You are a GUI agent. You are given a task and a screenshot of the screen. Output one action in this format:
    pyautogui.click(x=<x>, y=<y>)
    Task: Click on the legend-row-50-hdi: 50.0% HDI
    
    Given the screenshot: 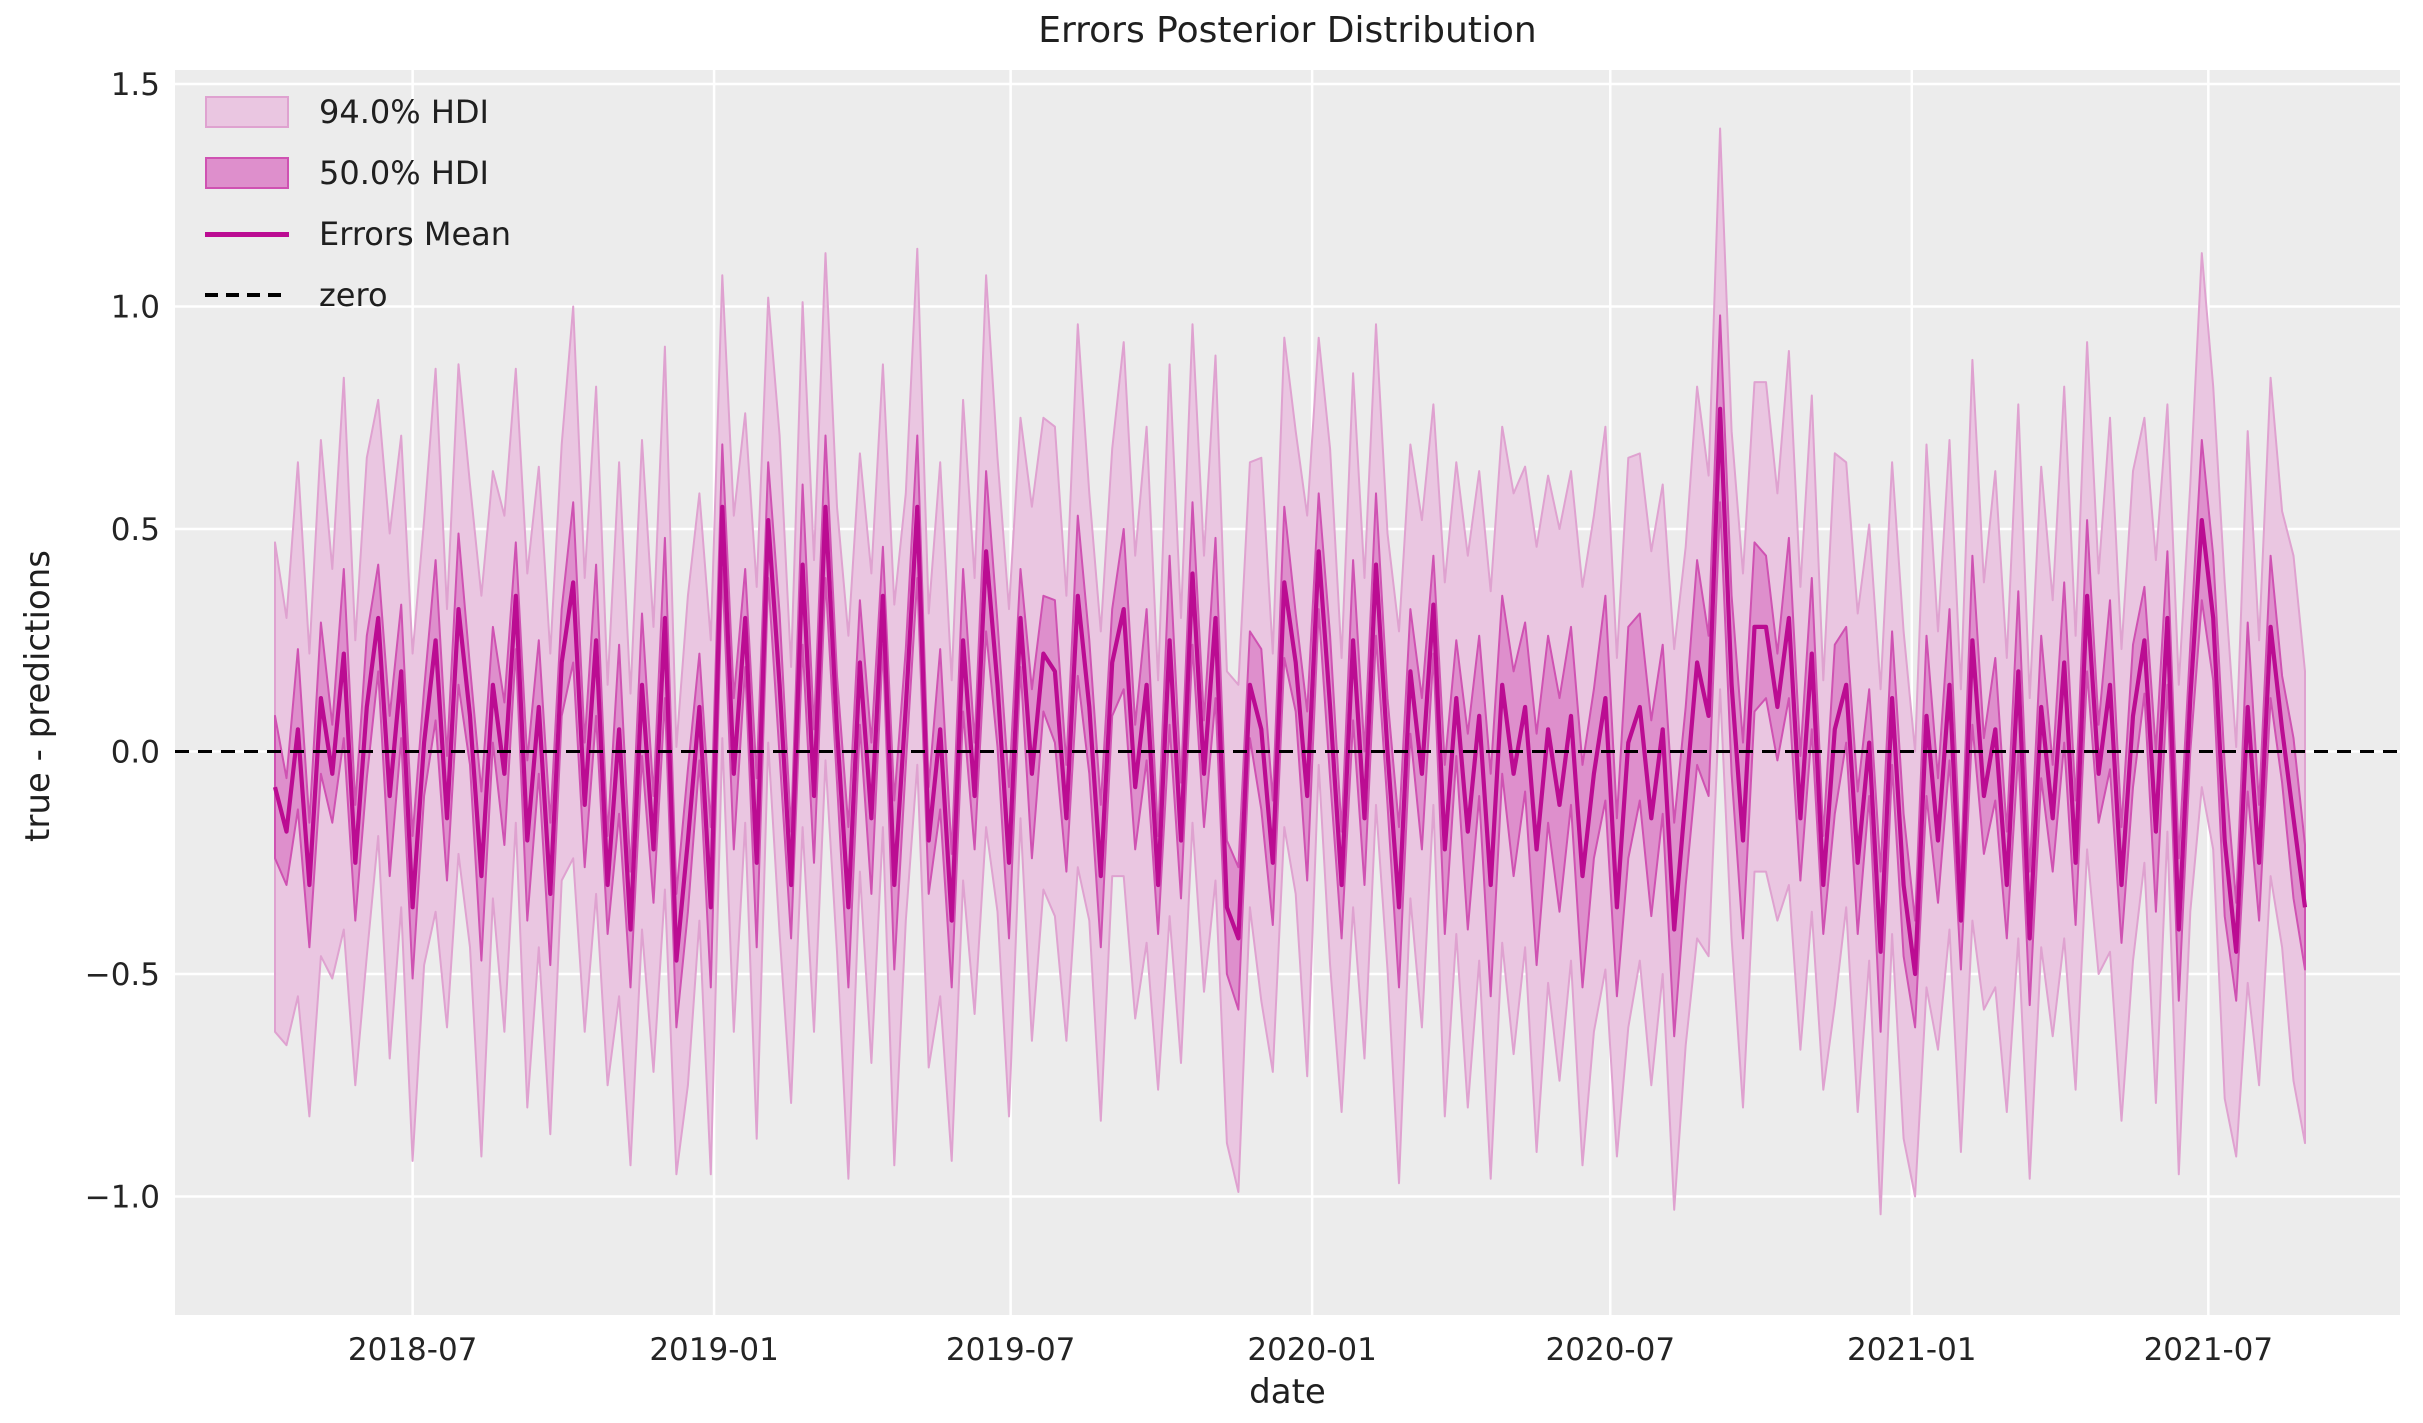 What is the action you would take?
    pyautogui.click(x=358, y=173)
    